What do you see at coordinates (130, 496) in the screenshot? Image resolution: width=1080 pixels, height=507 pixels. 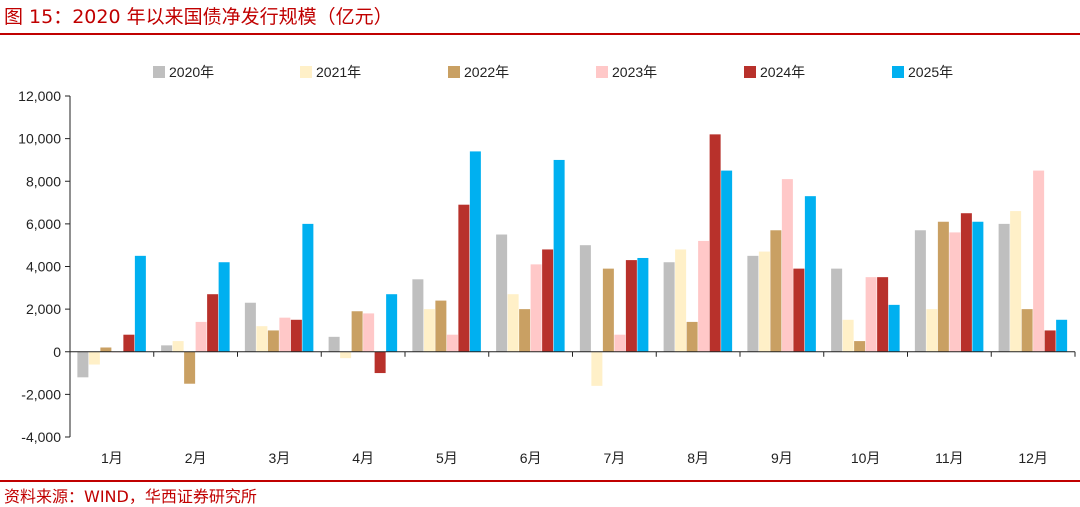 I see `source-note: 资料来源：WIND，华西证券研究所` at bounding box center [130, 496].